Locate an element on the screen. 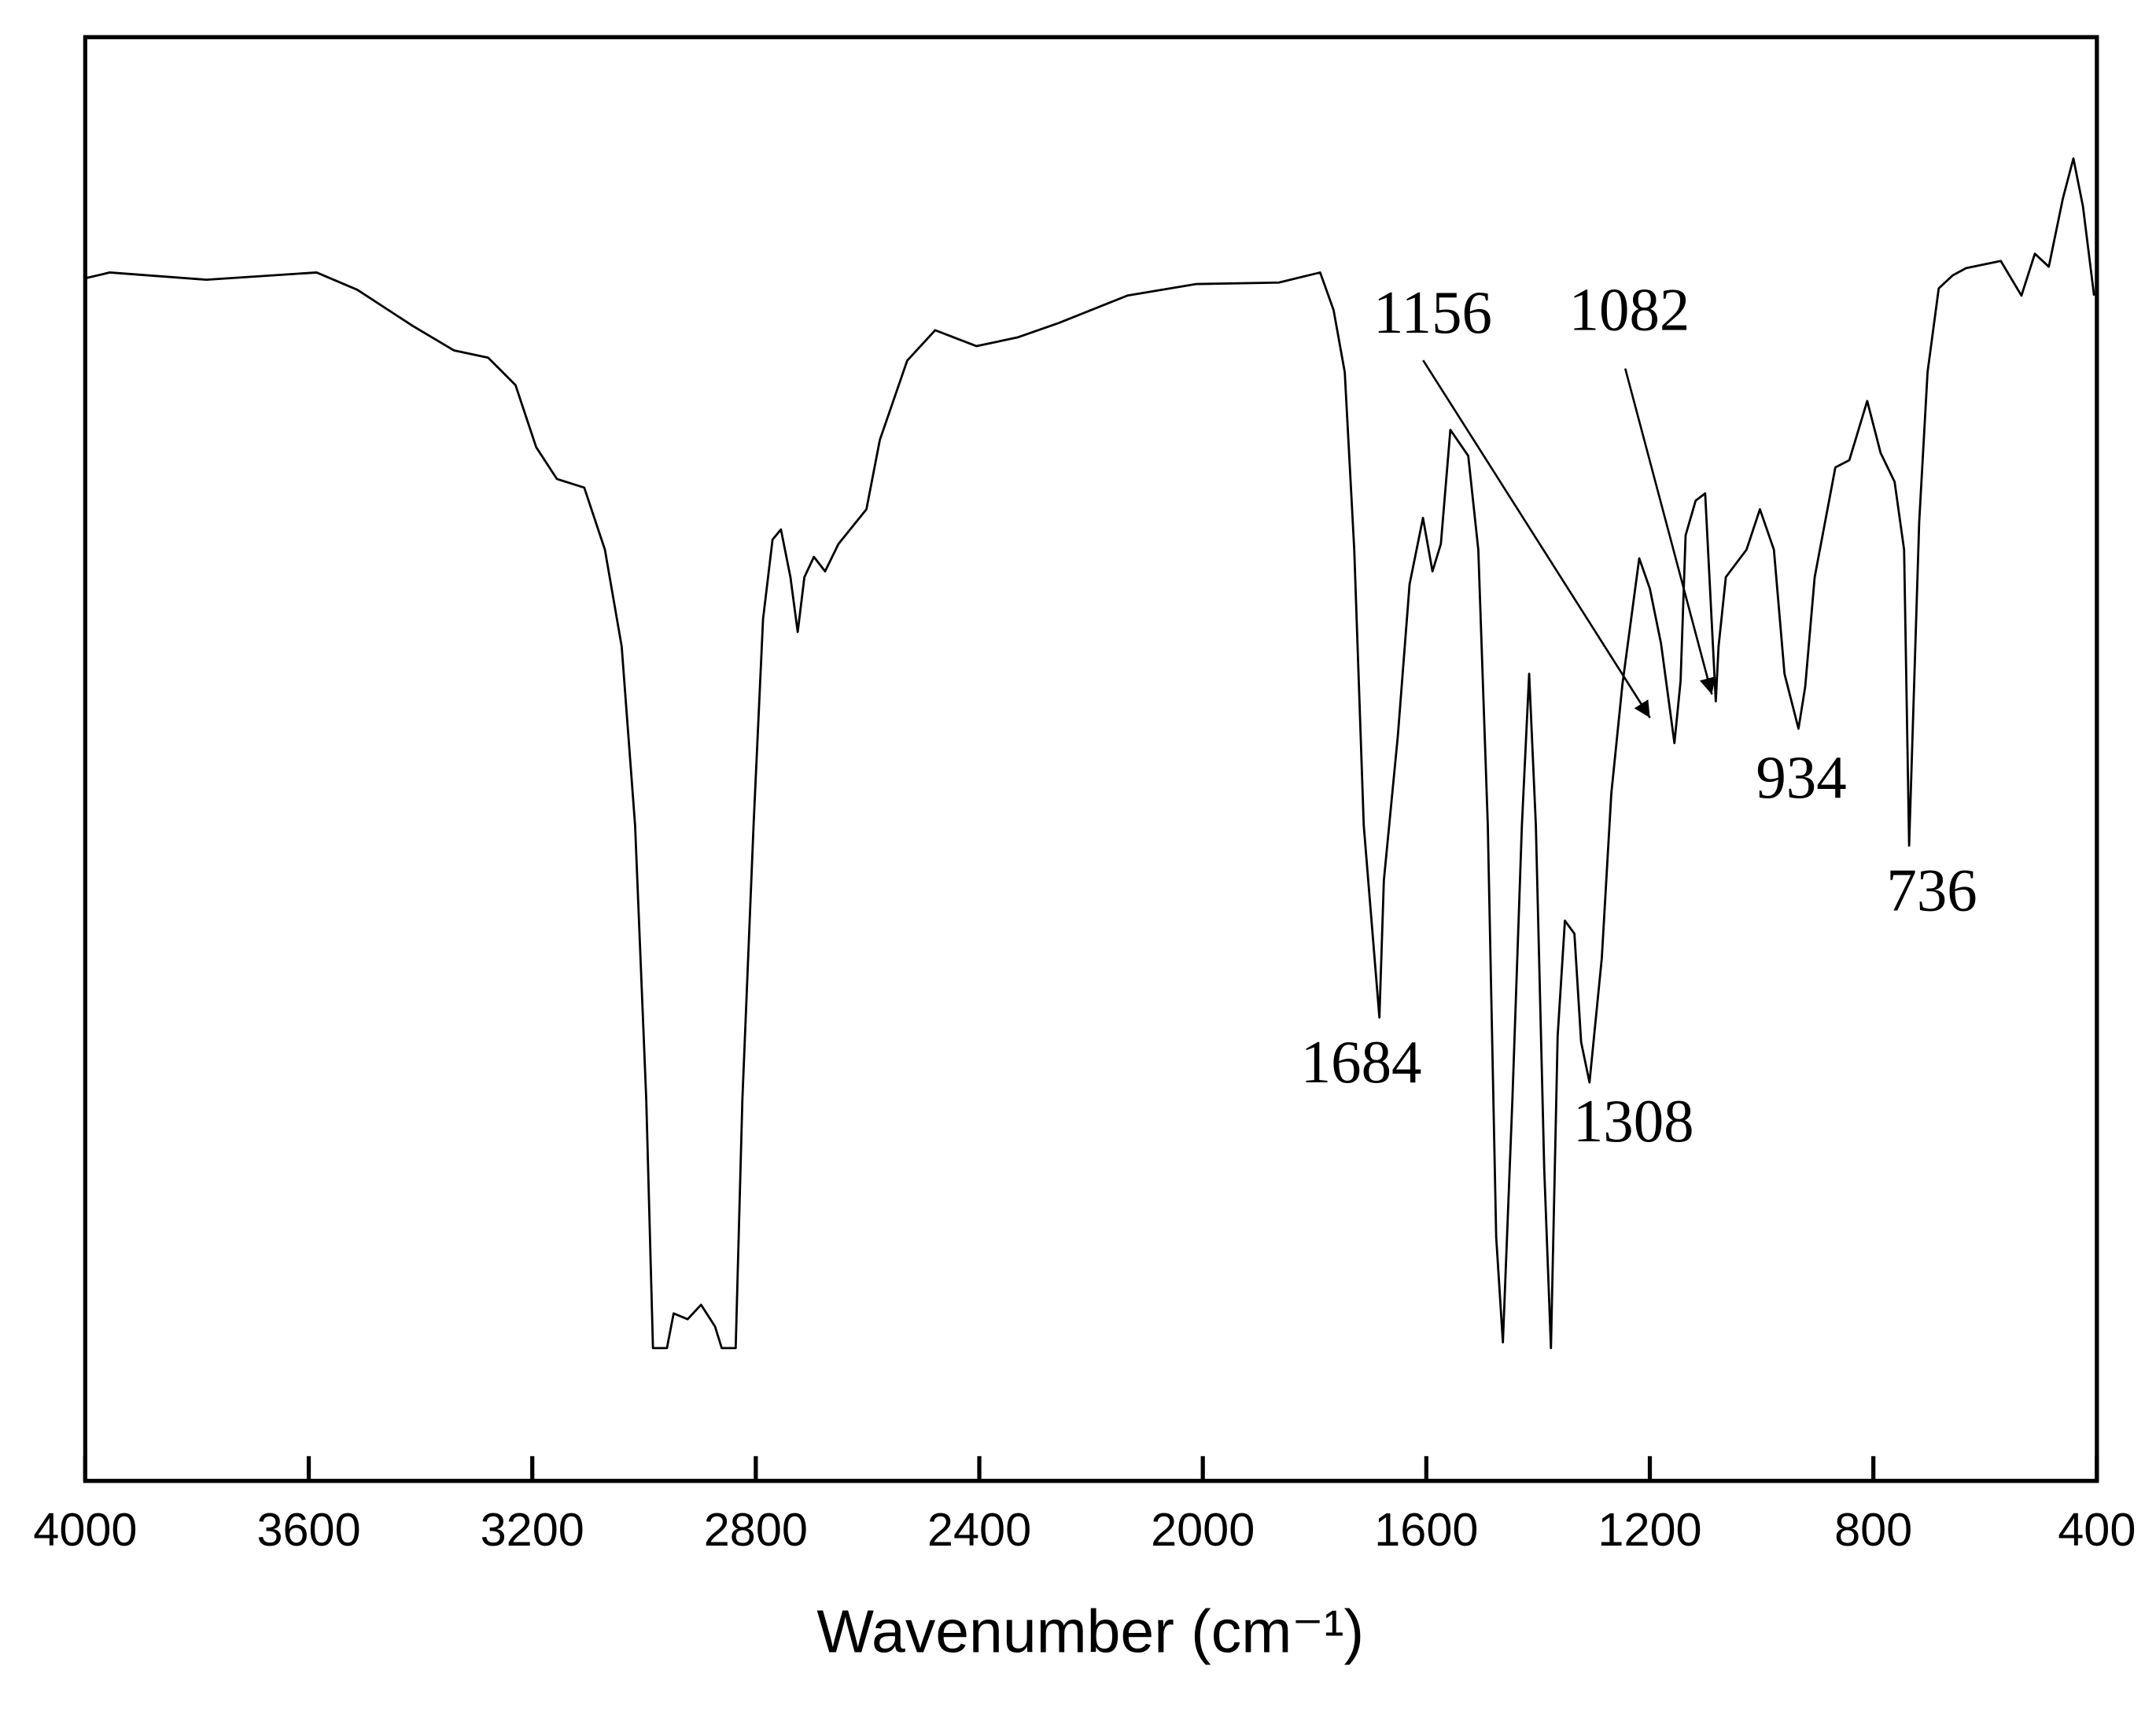 The image size is (2156, 1710). x-axis-label: Wavenumber (cm⁻¹) is located at coordinates (1090, 1632).